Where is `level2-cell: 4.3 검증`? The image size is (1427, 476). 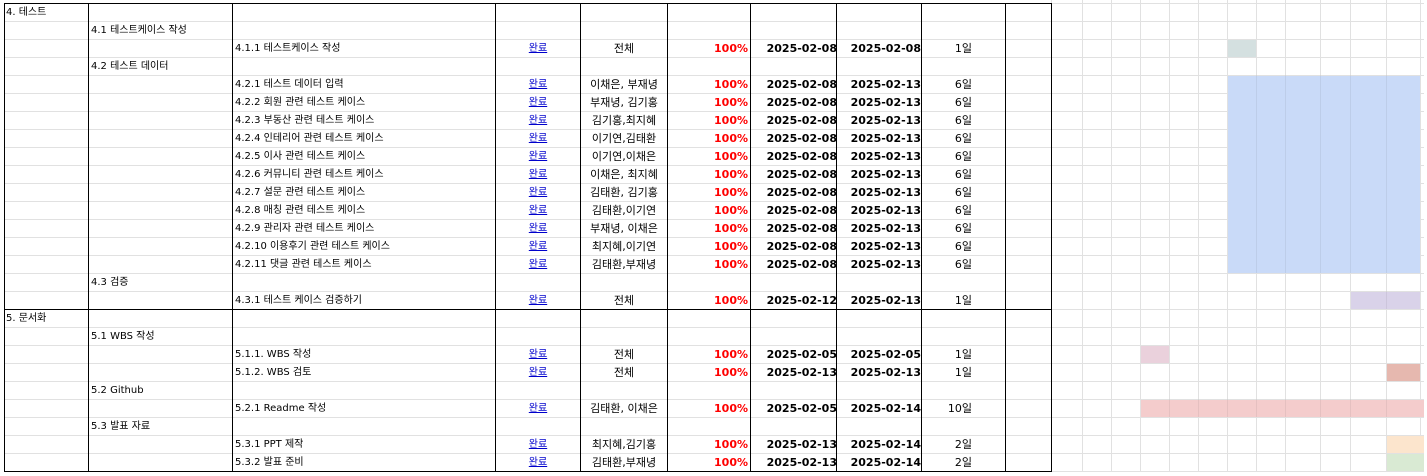
level2-cell: 4.3 검증 is located at coordinates (110, 282).